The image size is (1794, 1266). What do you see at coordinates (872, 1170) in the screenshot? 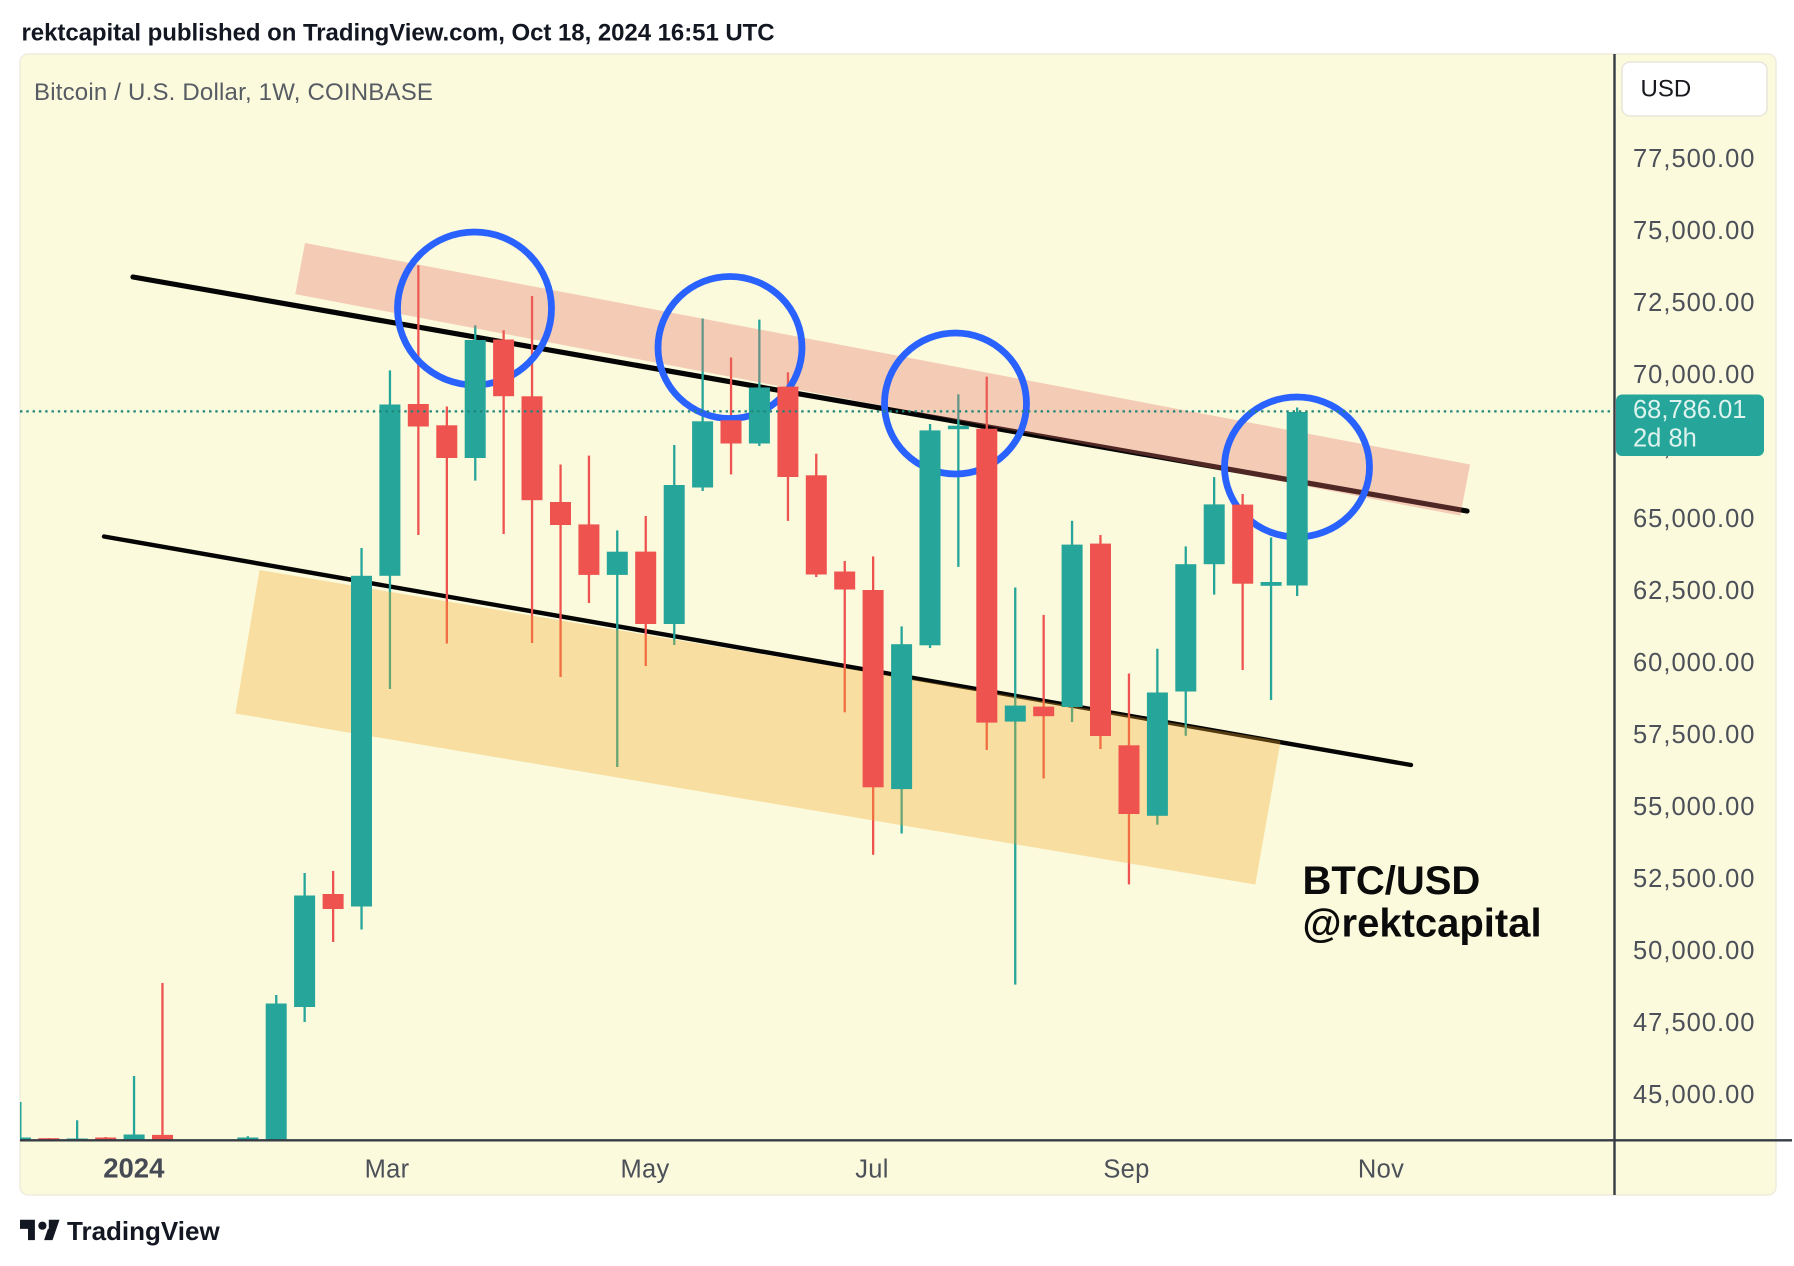
I see `svg-text: Jul` at bounding box center [872, 1170].